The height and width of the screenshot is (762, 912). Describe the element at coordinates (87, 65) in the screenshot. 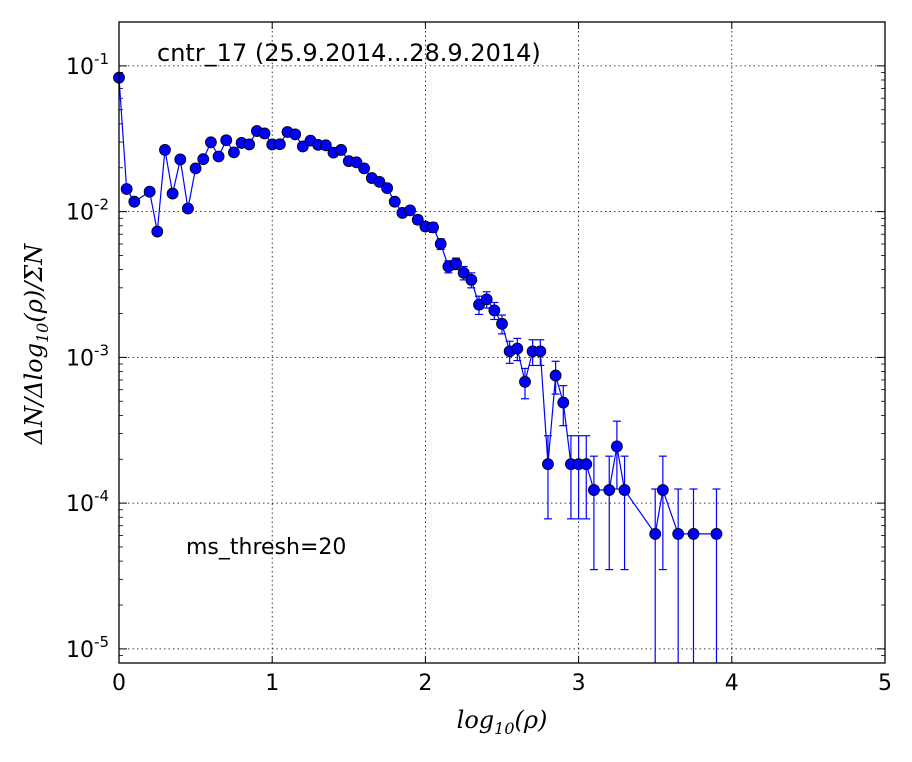

I see `y-tick-label: 10⁻¹` at that location.